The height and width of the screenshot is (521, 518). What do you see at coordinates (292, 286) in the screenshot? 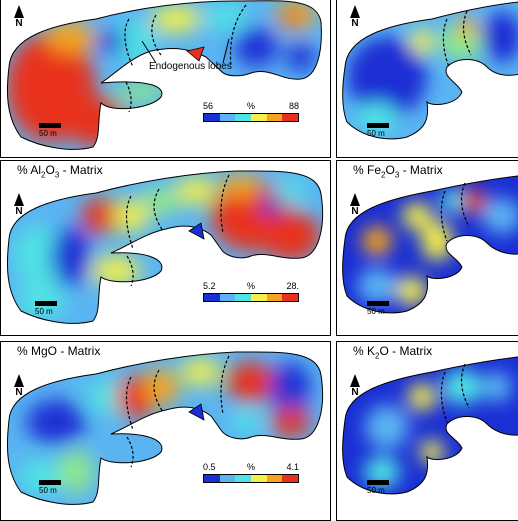
I see `legend-max: 28.` at bounding box center [292, 286].